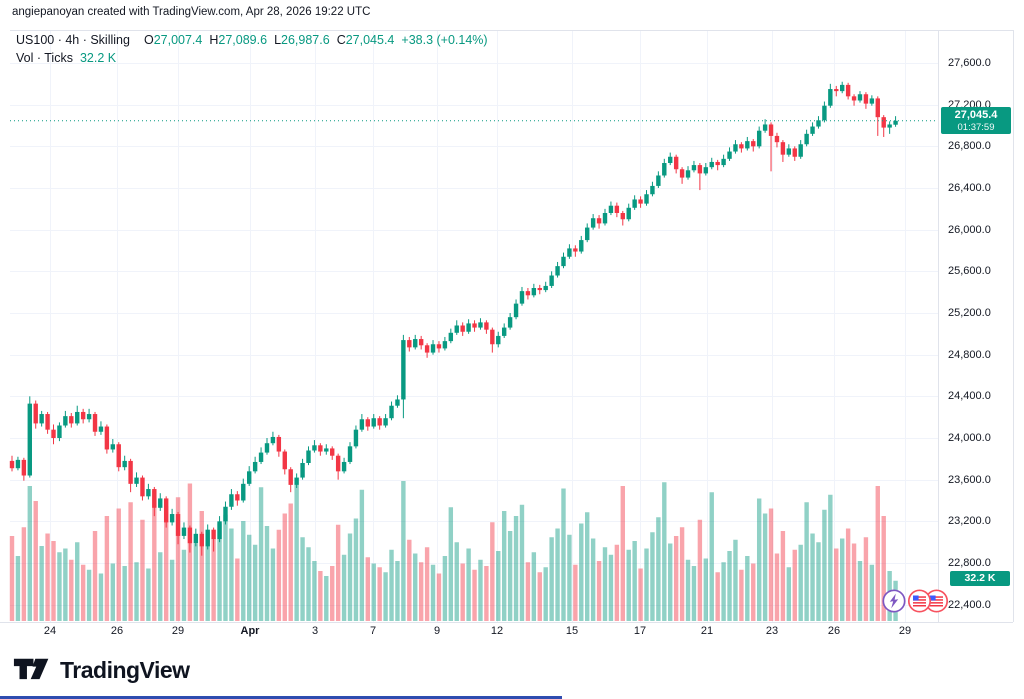 This screenshot has height=699, width=1024. I want to click on price-axis-label: 22,800.0, so click(969, 563).